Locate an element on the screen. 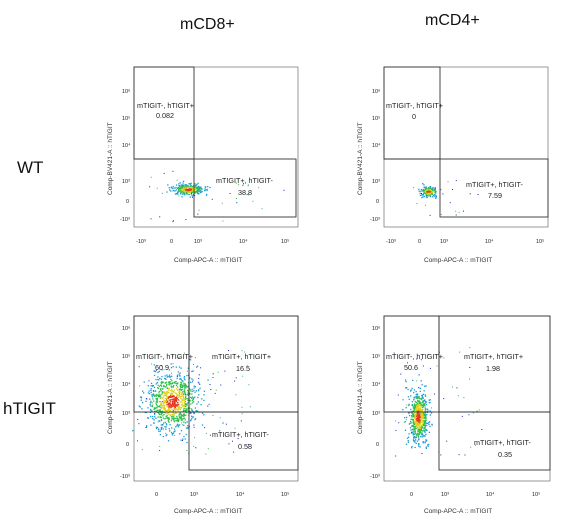 The image size is (571, 521). x-axis-label: Comp-APC-A :: mTIGIT is located at coordinates (208, 511).